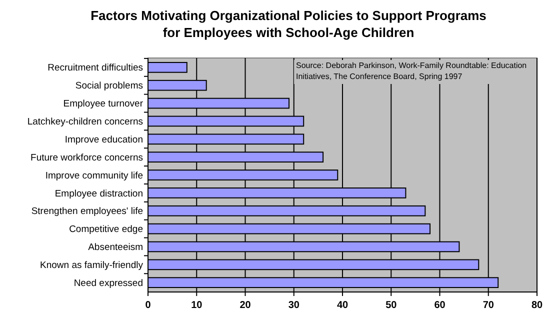 This screenshot has height=322, width=557. Describe the element at coordinates (98, 194) in the screenshot. I see `y-tick-label: Employee distraction` at that location.